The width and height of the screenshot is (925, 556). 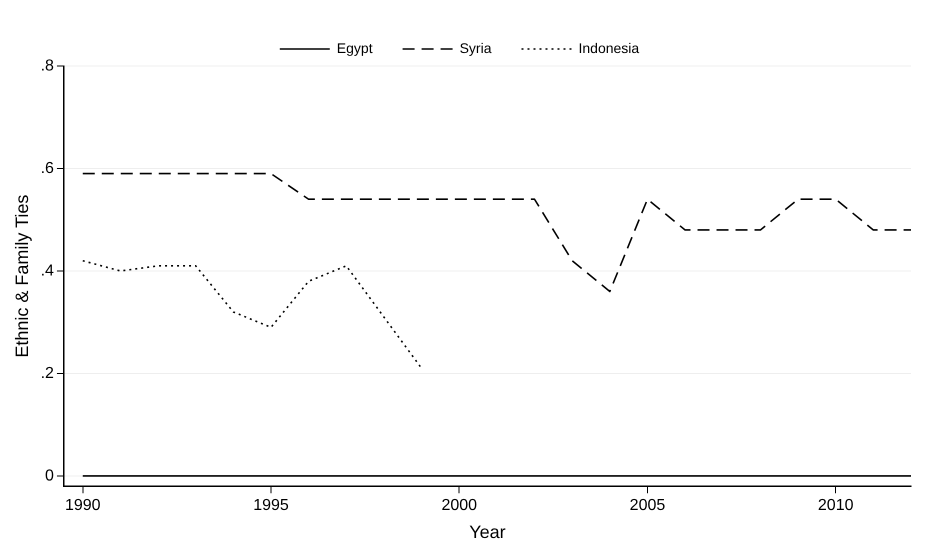 What do you see at coordinates (47, 271) in the screenshot?
I see `y-tick-label: .4` at bounding box center [47, 271].